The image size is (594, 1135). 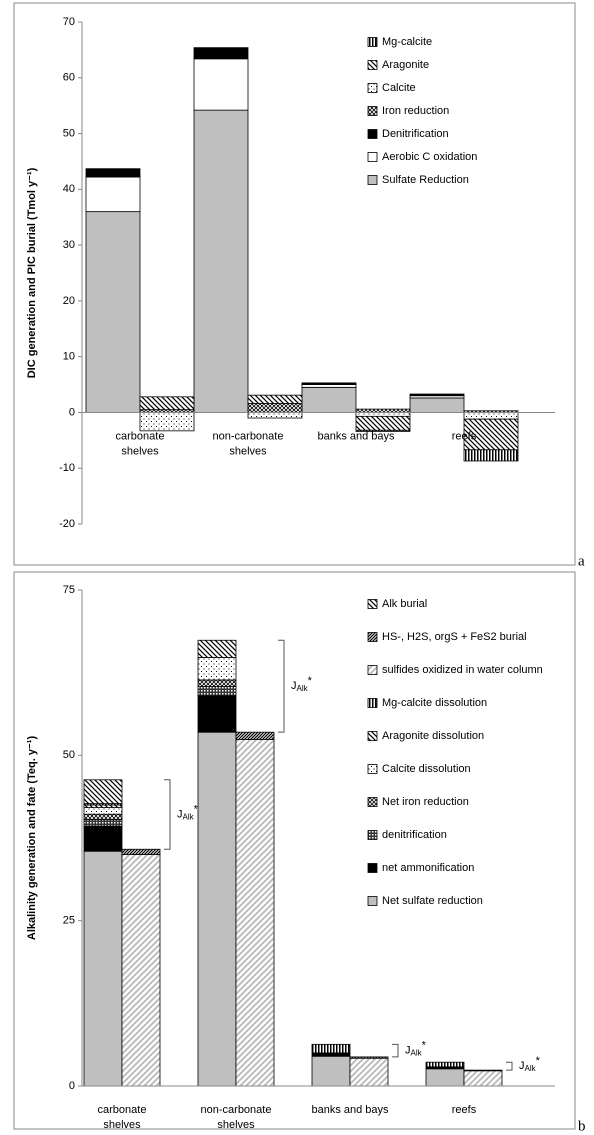 What do you see at coordinates (69, 590) in the screenshot?
I see `y-tick-label: 75` at bounding box center [69, 590].